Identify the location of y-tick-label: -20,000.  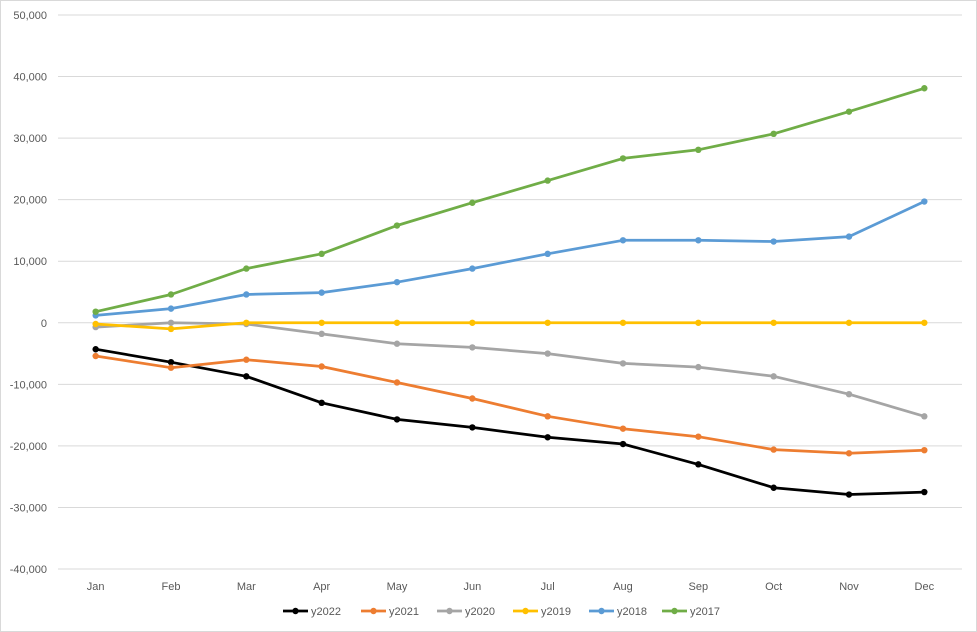
(28, 447).